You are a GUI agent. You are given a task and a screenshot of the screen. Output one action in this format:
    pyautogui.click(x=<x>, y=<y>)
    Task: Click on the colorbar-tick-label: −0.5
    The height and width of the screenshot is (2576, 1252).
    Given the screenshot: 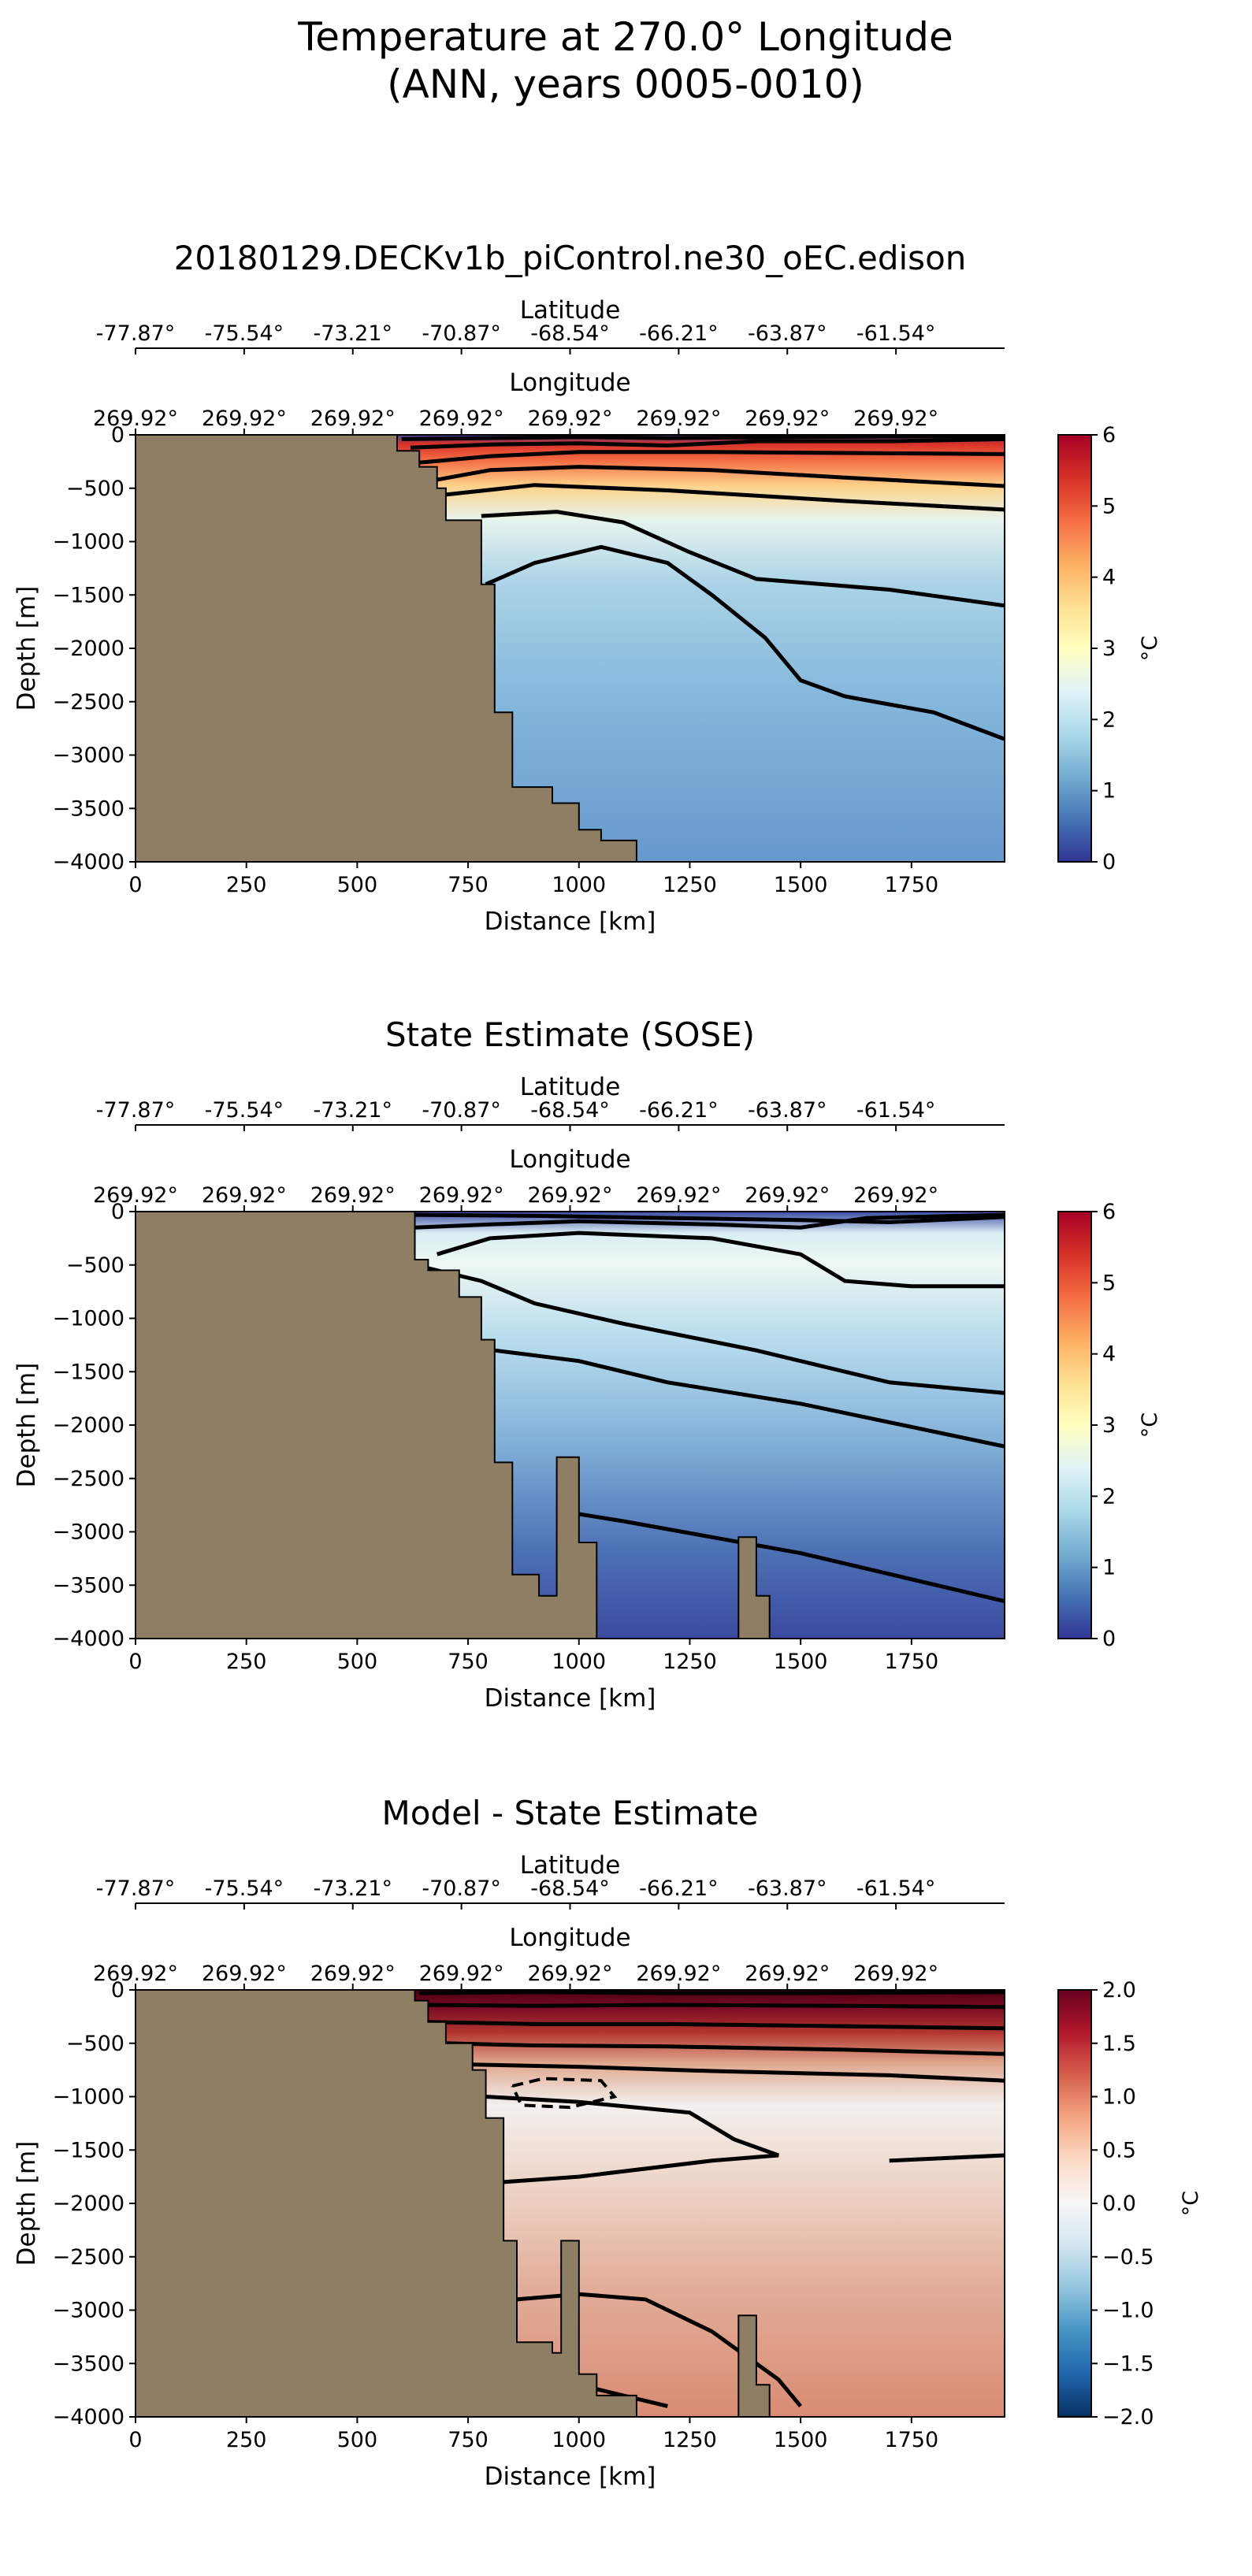 What is the action you would take?
    pyautogui.click(x=1128, y=2257)
    